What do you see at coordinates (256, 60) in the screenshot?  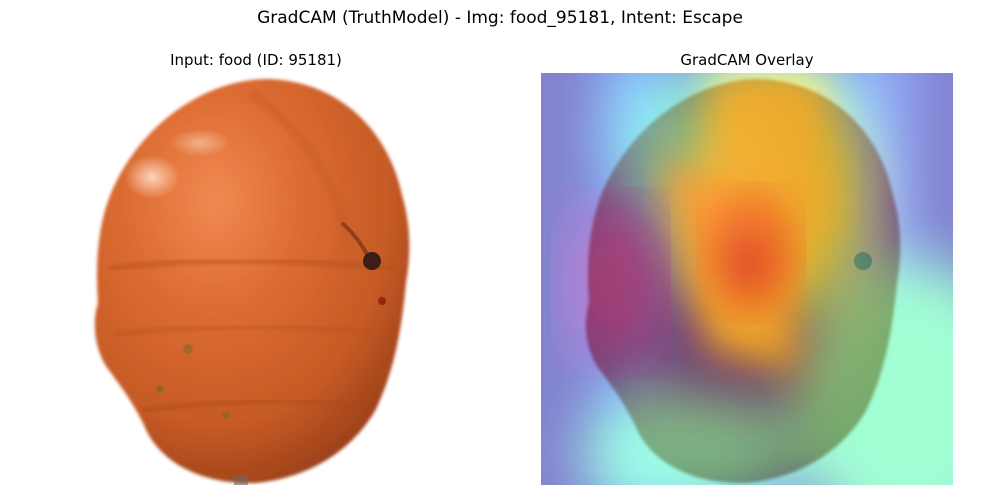 I see `input-image-title: Input: food (ID: 95181)` at bounding box center [256, 60].